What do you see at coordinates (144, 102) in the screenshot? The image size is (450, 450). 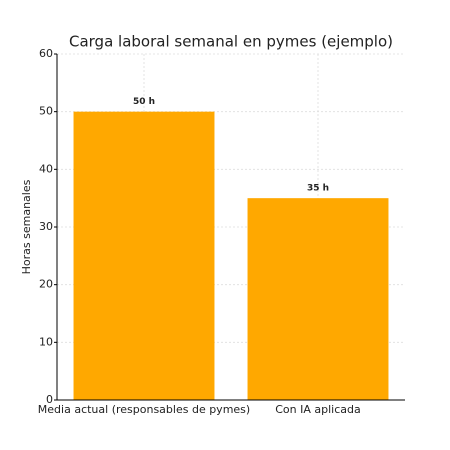 I see `value-label: 50 h` at bounding box center [144, 102].